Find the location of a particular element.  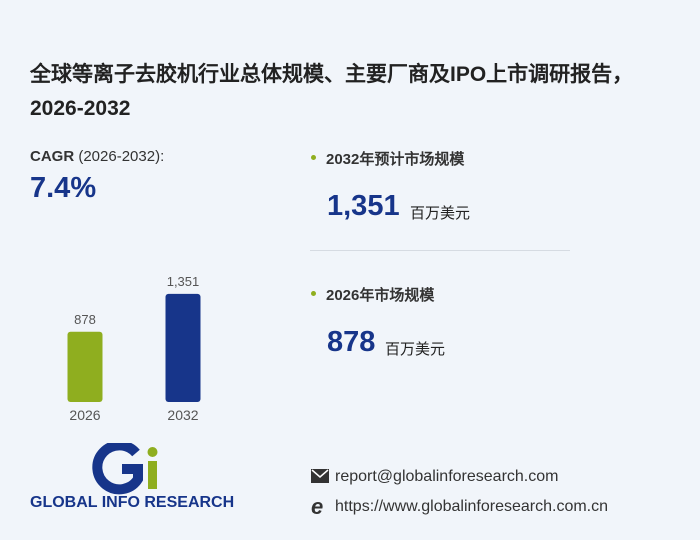

cagr-value: 7.4% is located at coordinates (63, 188).